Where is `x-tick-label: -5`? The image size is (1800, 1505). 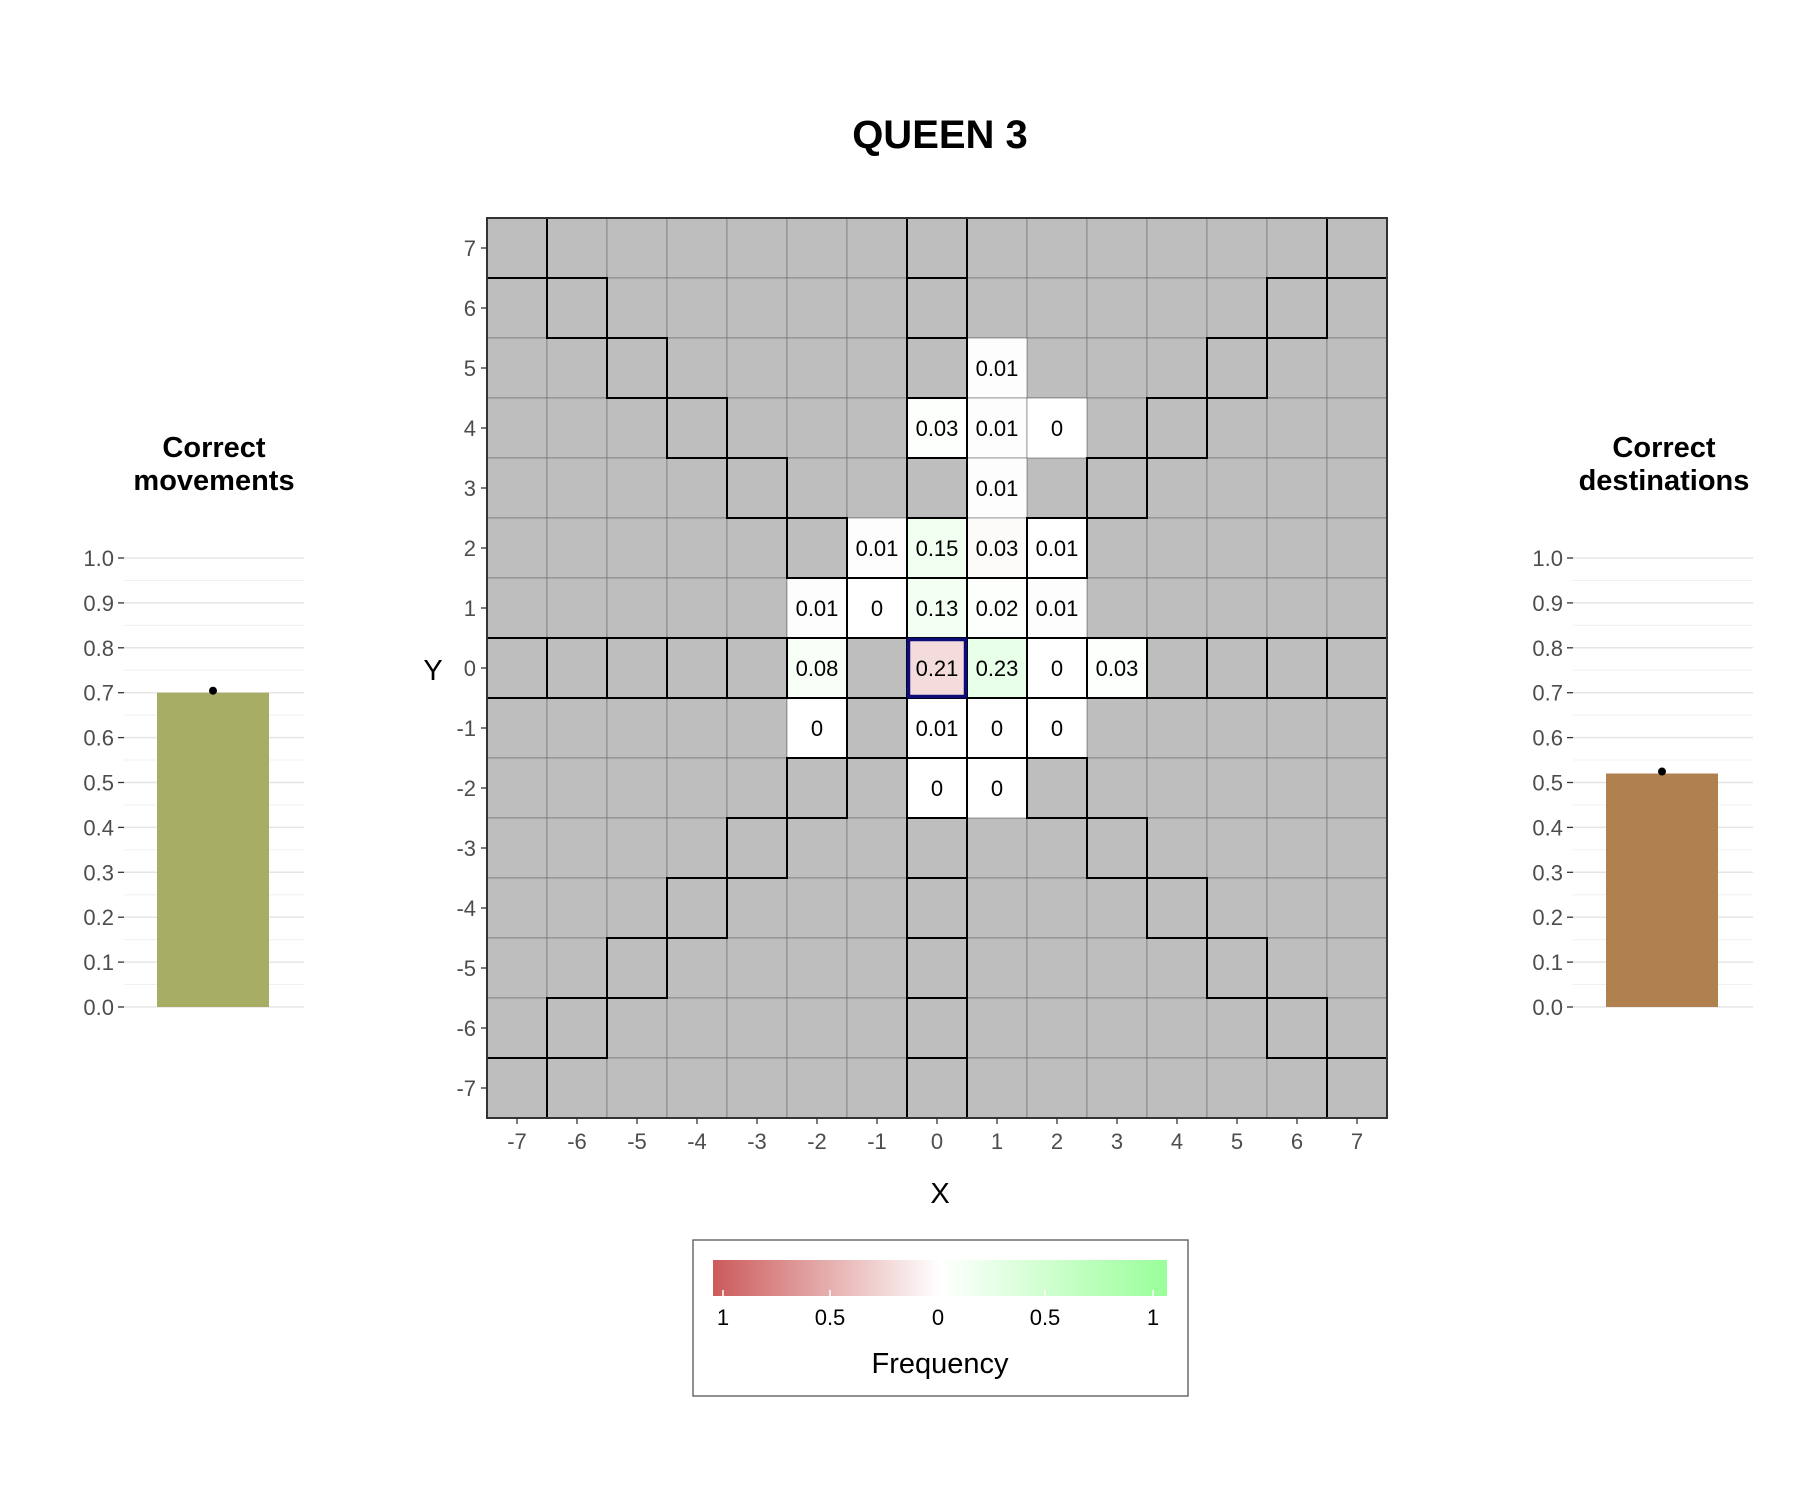 x-tick-label: -5 is located at coordinates (637, 1141).